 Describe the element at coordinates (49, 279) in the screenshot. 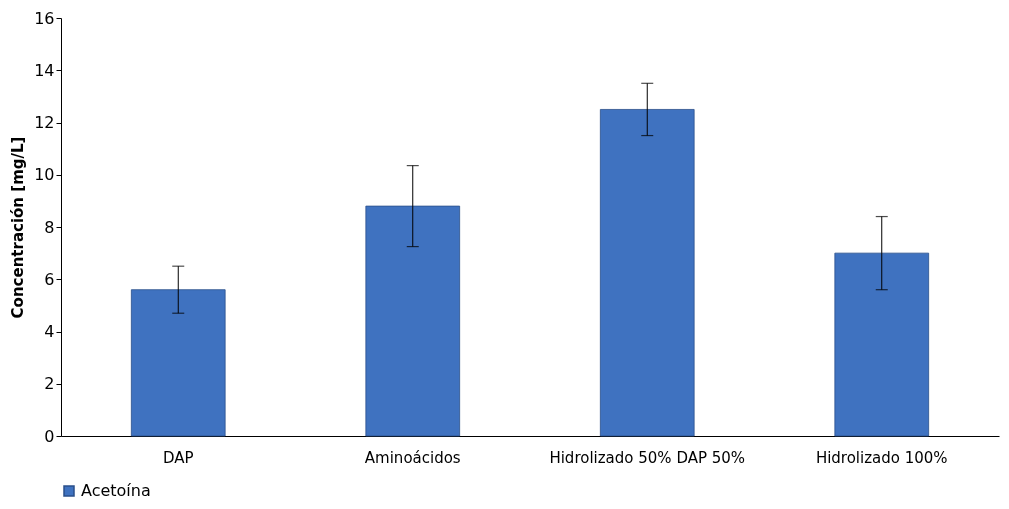

I see `y-tick-label: 6` at that location.